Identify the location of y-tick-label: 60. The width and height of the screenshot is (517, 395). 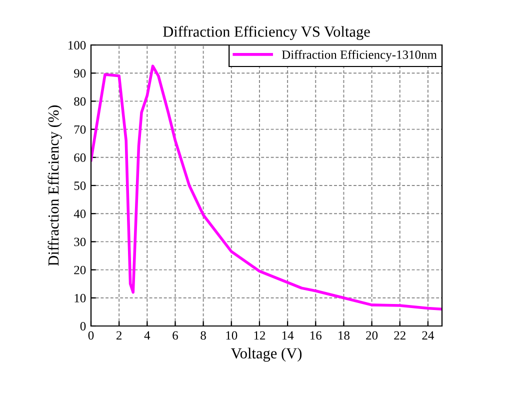
(80, 157).